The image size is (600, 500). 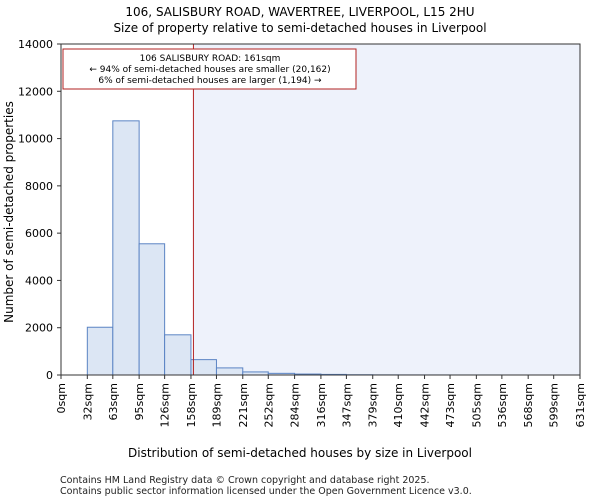 What do you see at coordinates (178, 355) in the screenshot?
I see `bar-126sqm` at bounding box center [178, 355].